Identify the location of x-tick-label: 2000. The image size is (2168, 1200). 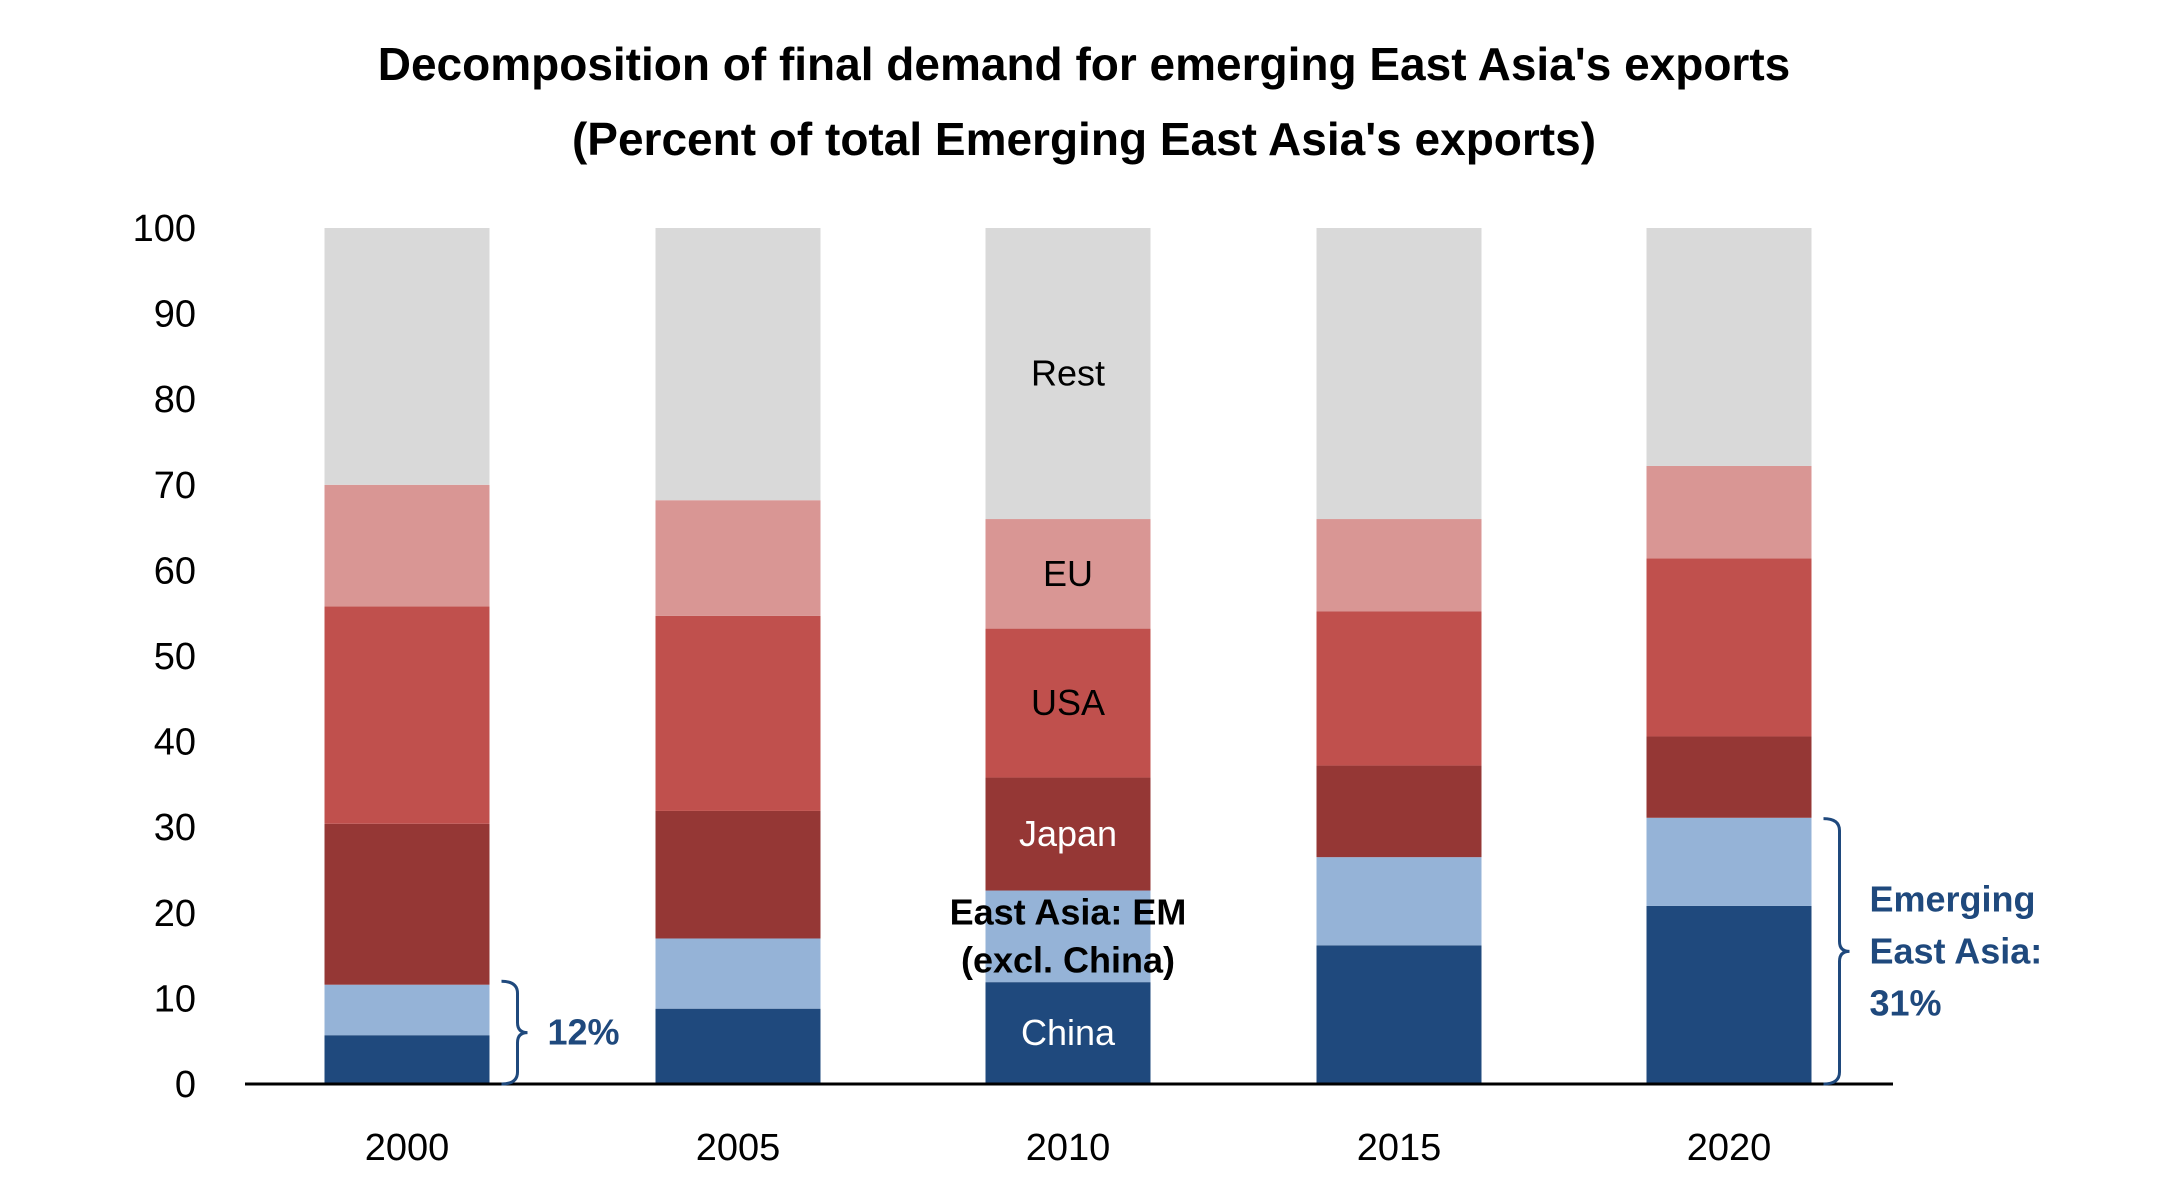
(407, 1148).